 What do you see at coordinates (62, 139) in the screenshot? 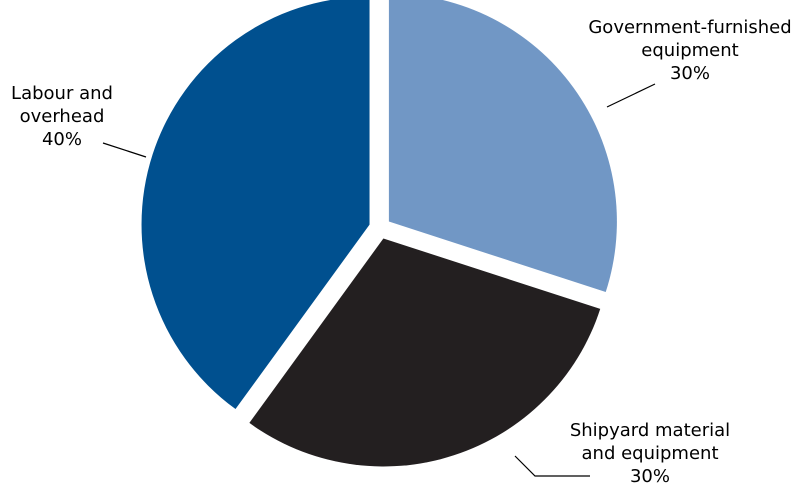
I see `slice-percent-label: 40%` at bounding box center [62, 139].